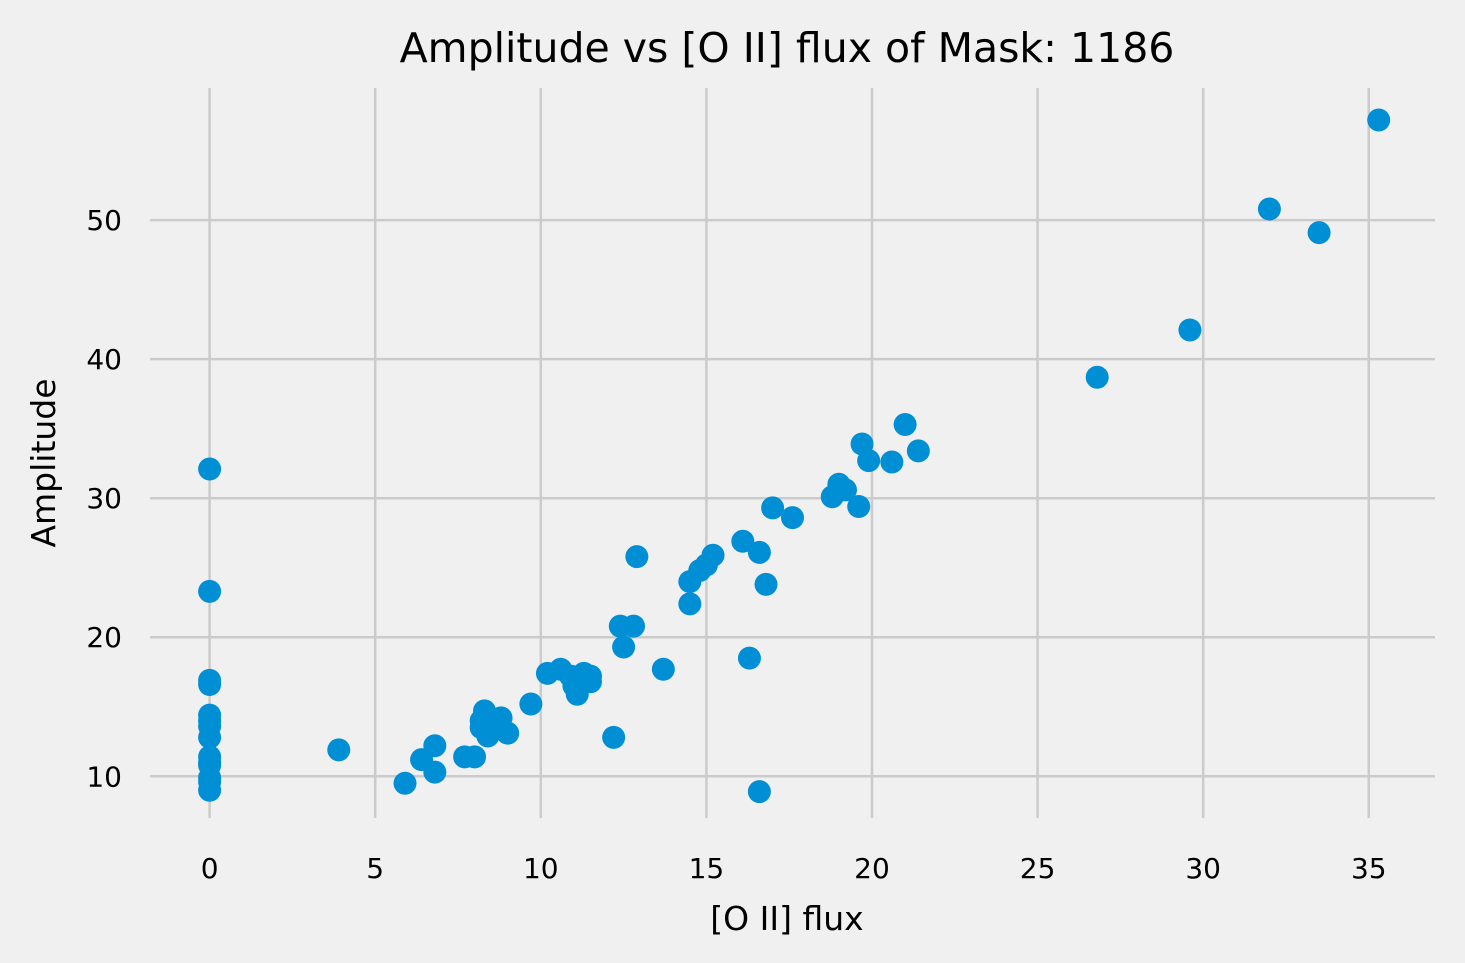 Image resolution: width=1465 pixels, height=963 pixels. What do you see at coordinates (104, 776) in the screenshot?
I see `y-tick-label: 10` at bounding box center [104, 776].